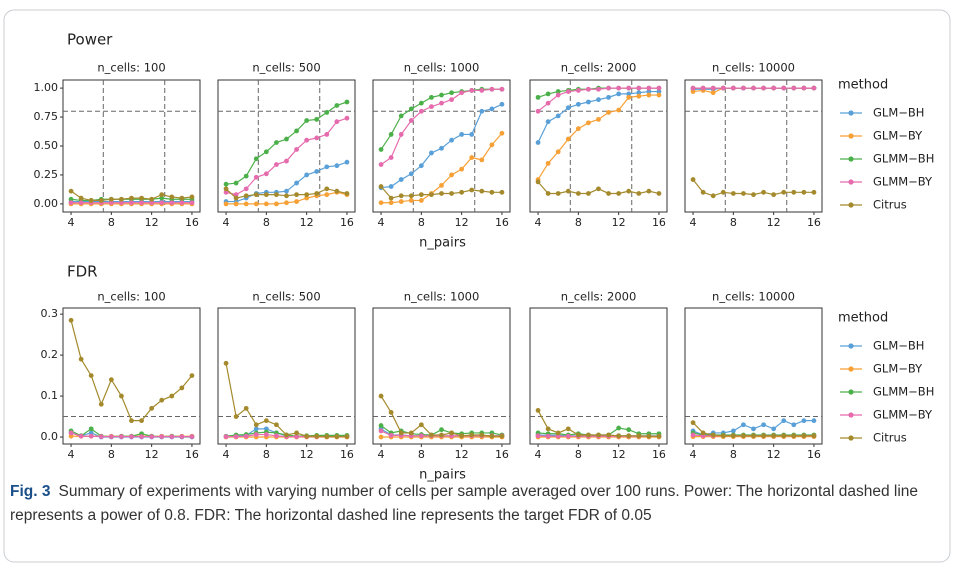 The image size is (955, 571). I want to click on panel, so click(753, 146).